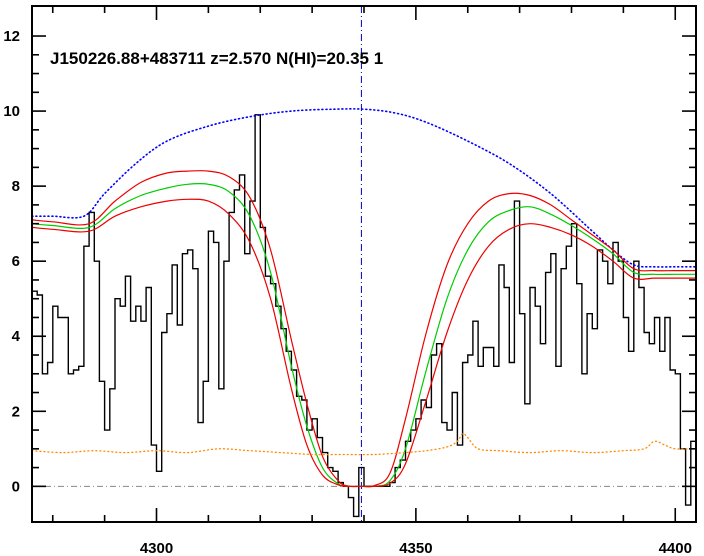 This screenshot has width=704, height=556. Describe the element at coordinates (16, 486) in the screenshot. I see `y-tick-label: 0` at that location.